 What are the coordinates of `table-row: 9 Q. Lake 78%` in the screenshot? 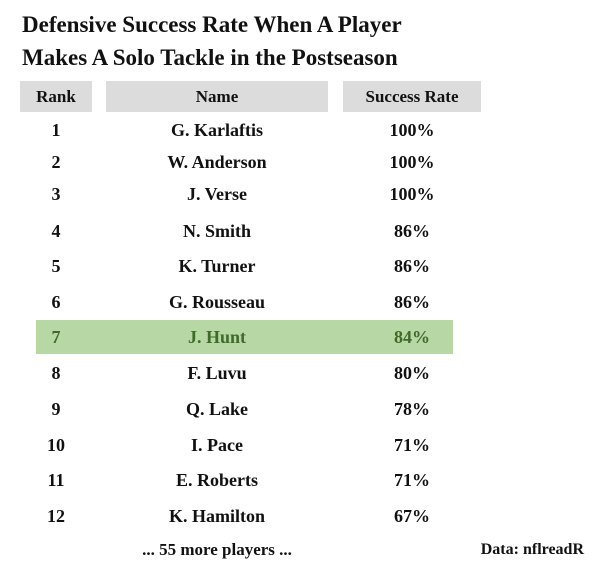 It's located at (301, 409).